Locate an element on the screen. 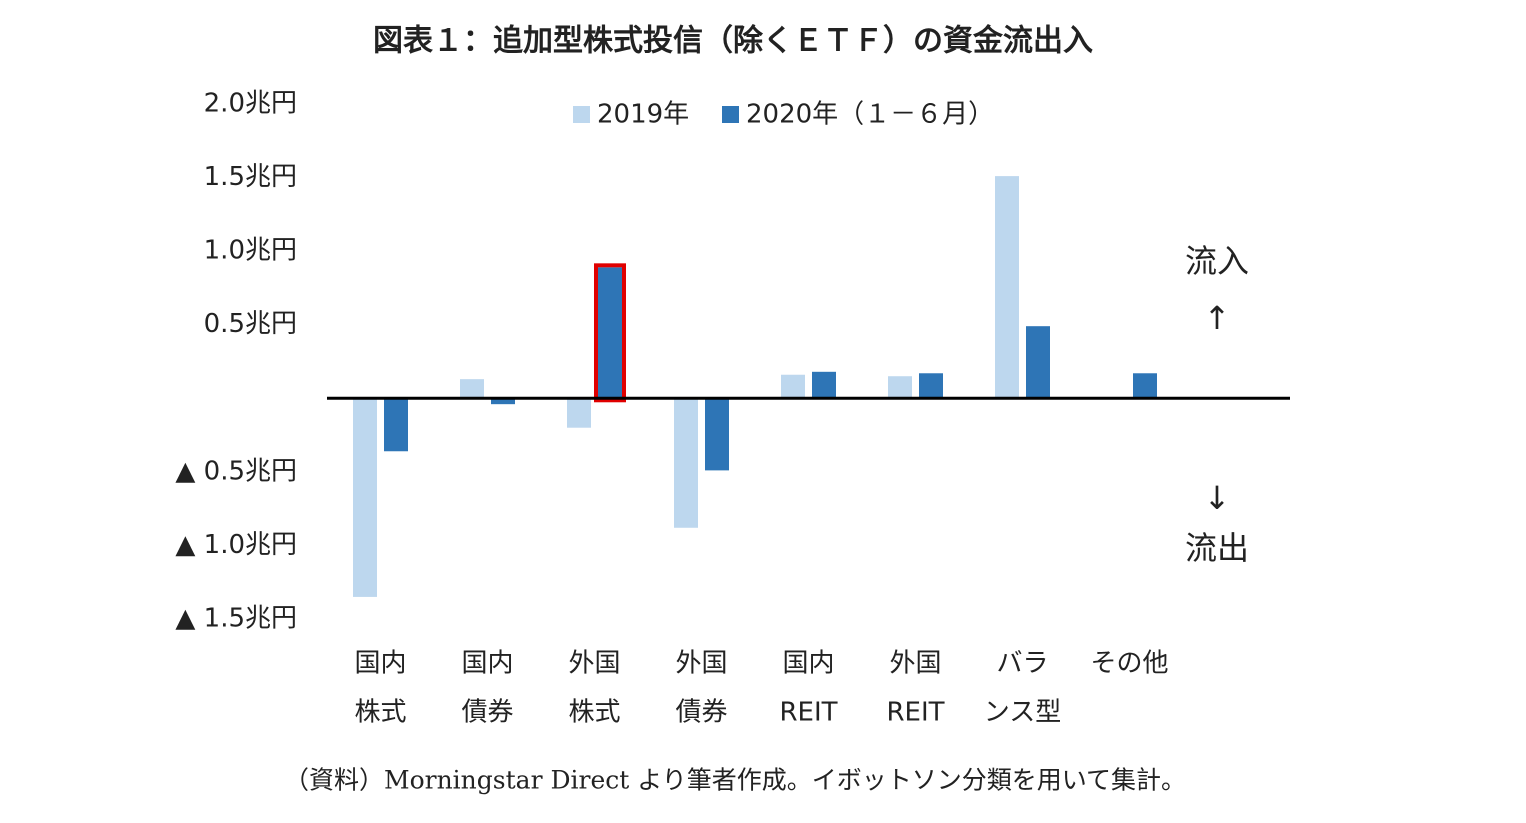 The height and width of the screenshot is (823, 1526). y-tick-label: ▲ 1.5兆円 is located at coordinates (236, 619).